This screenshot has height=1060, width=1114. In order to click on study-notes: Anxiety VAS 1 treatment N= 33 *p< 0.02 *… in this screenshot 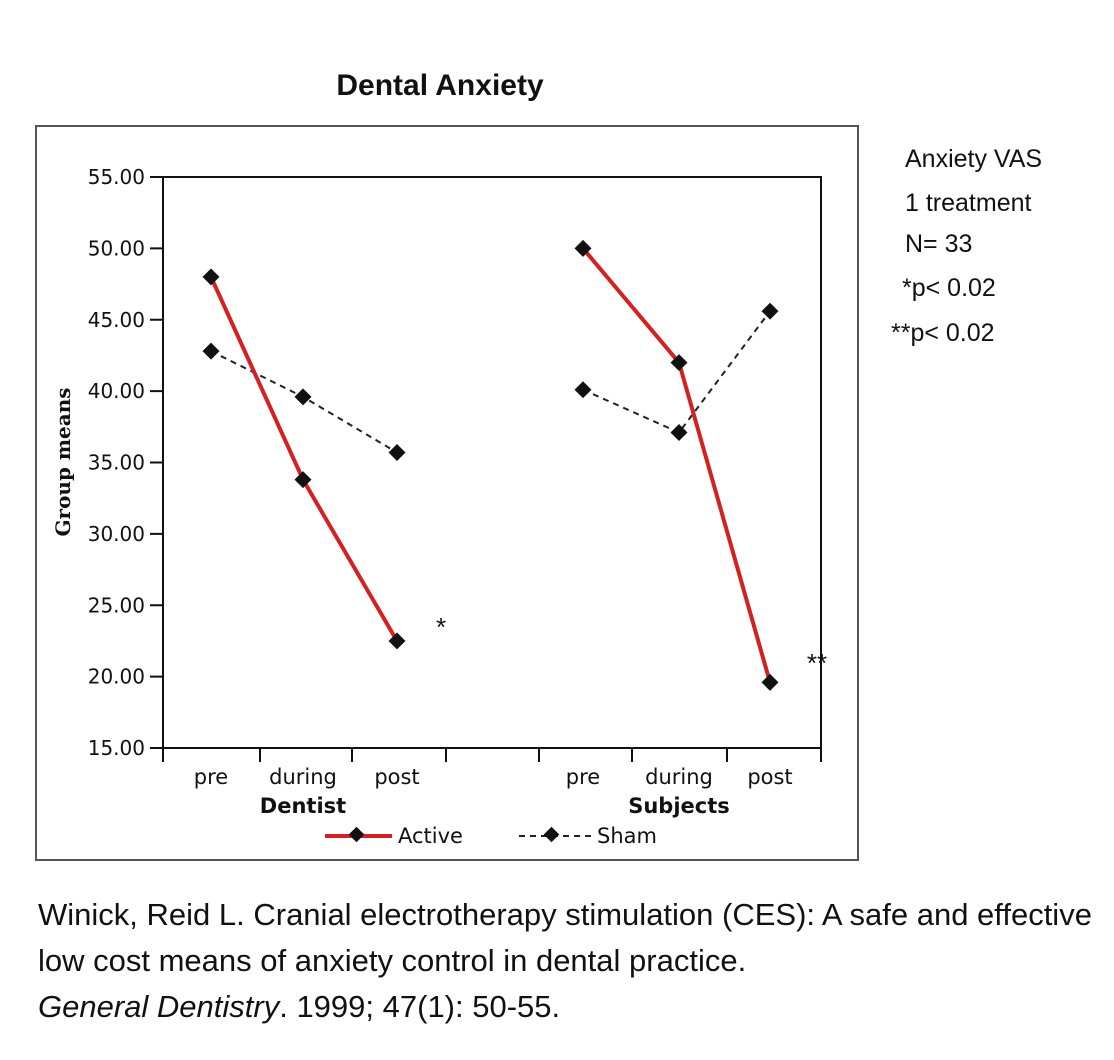, I will do `click(966, 246)`.